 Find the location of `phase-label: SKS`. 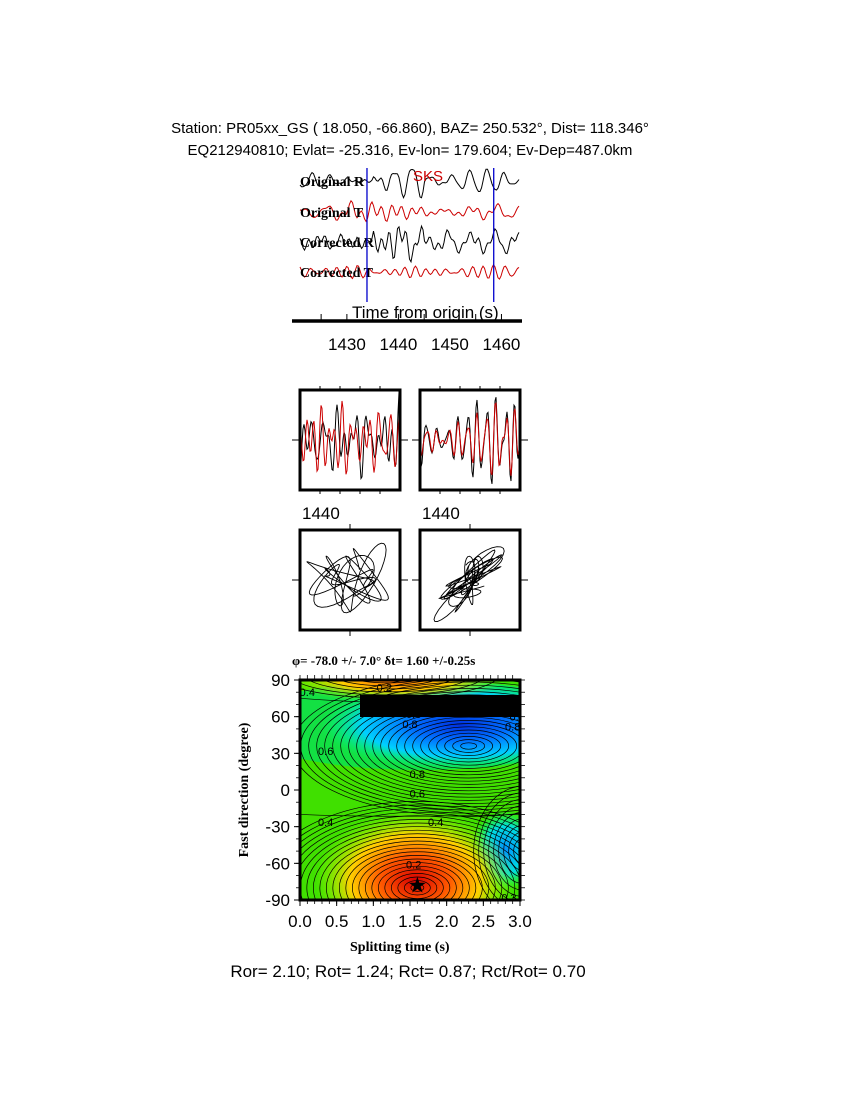

phase-label: SKS is located at coordinates (428, 176).